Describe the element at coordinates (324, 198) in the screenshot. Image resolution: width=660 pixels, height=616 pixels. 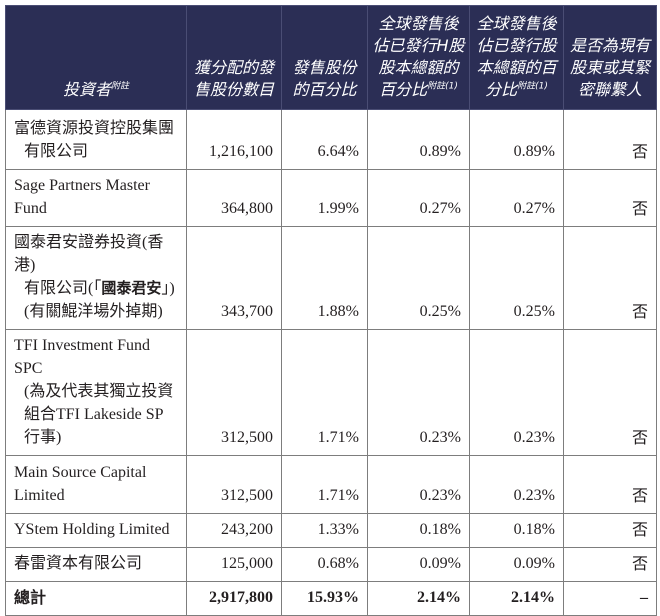
I see `pct-offer: 1.99%` at that location.